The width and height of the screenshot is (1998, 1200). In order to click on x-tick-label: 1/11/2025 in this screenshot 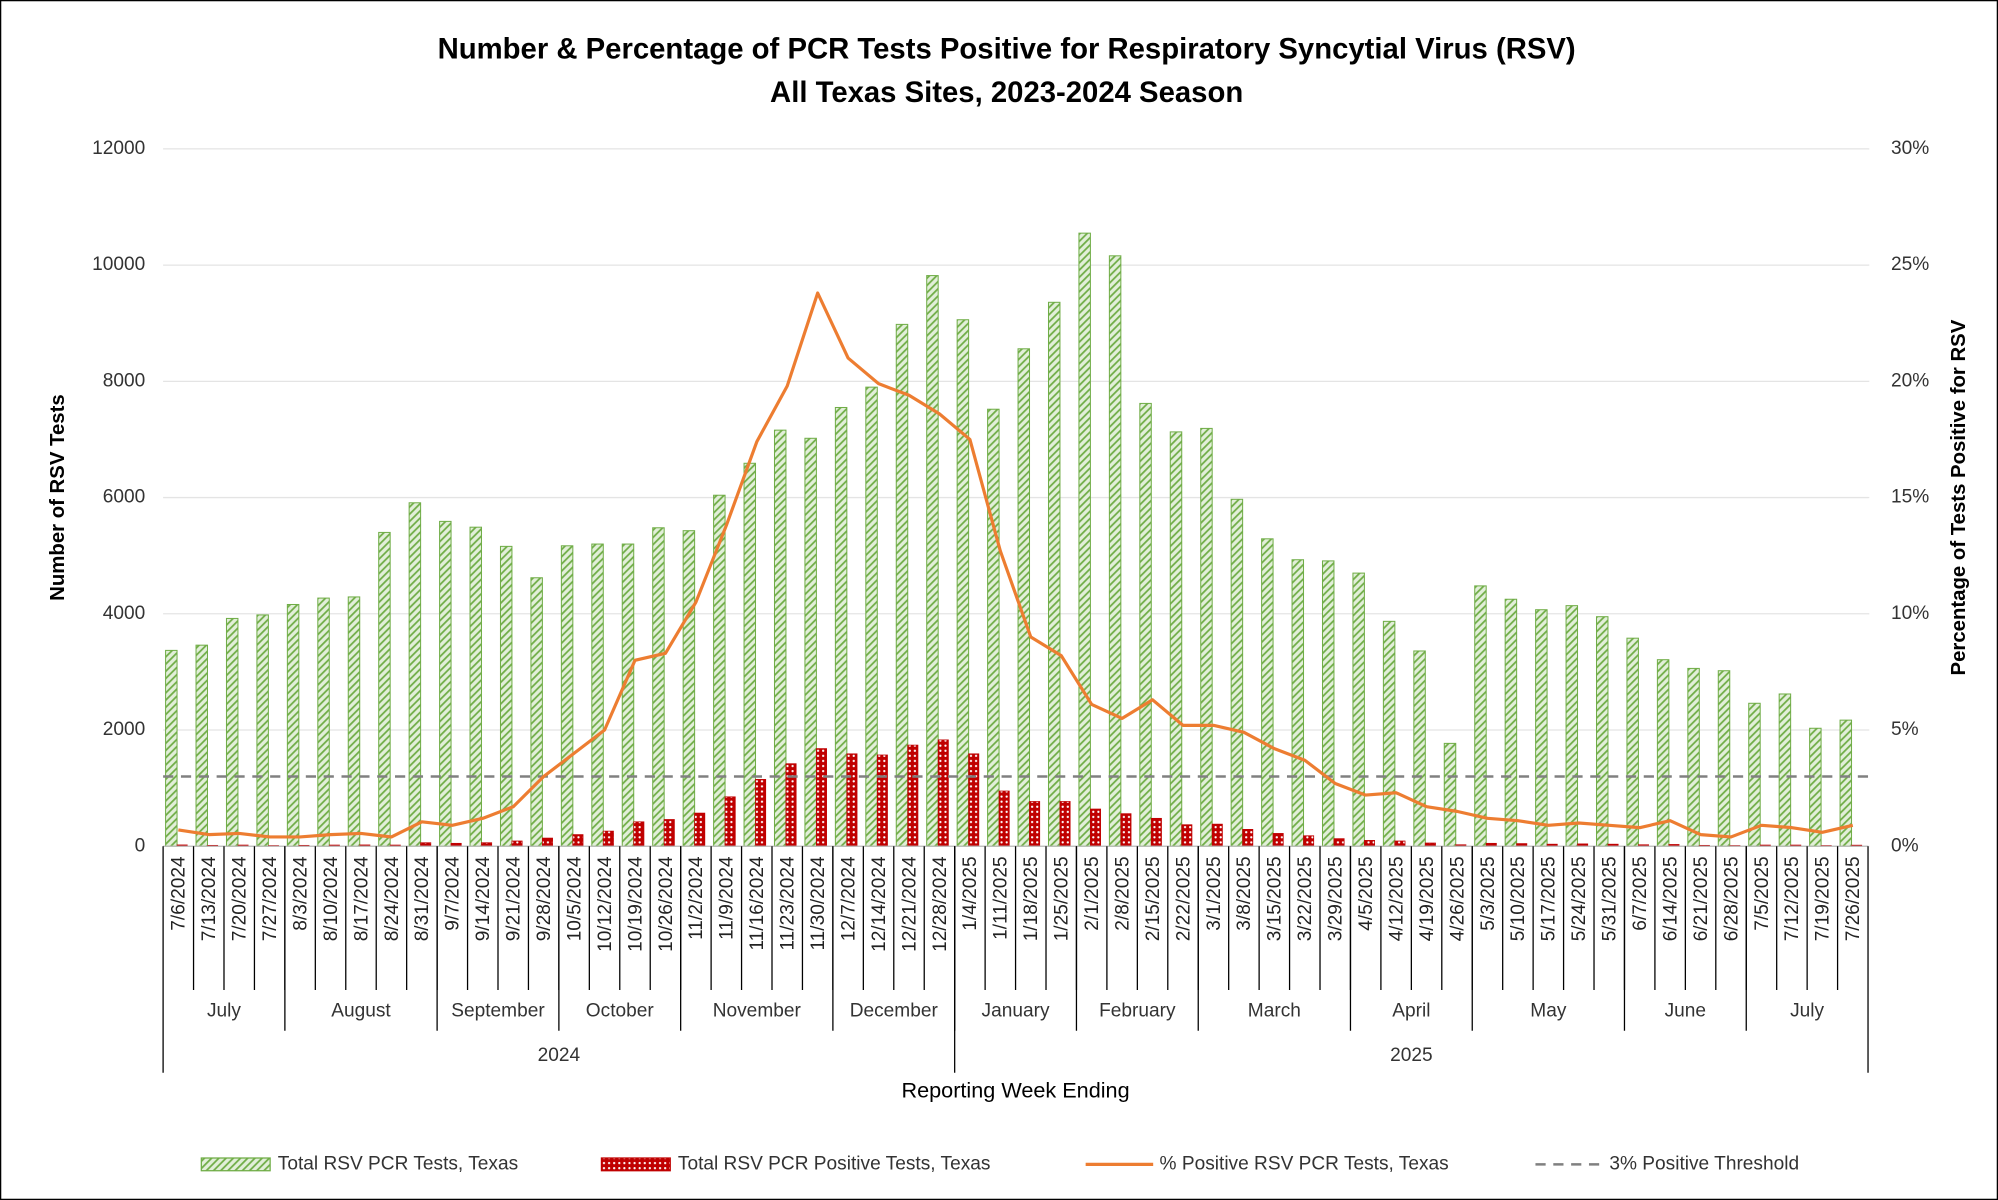, I will do `click(1001, 897)`.